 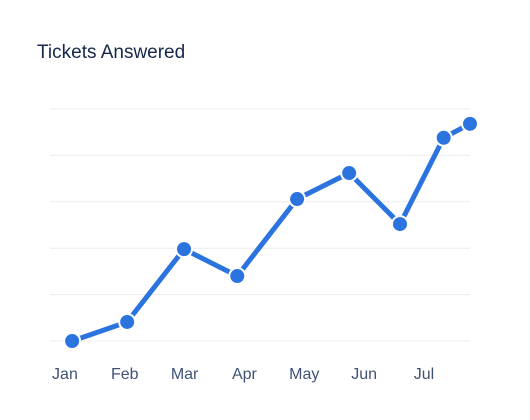 I want to click on x-tick-label: Mar, so click(x=185, y=374).